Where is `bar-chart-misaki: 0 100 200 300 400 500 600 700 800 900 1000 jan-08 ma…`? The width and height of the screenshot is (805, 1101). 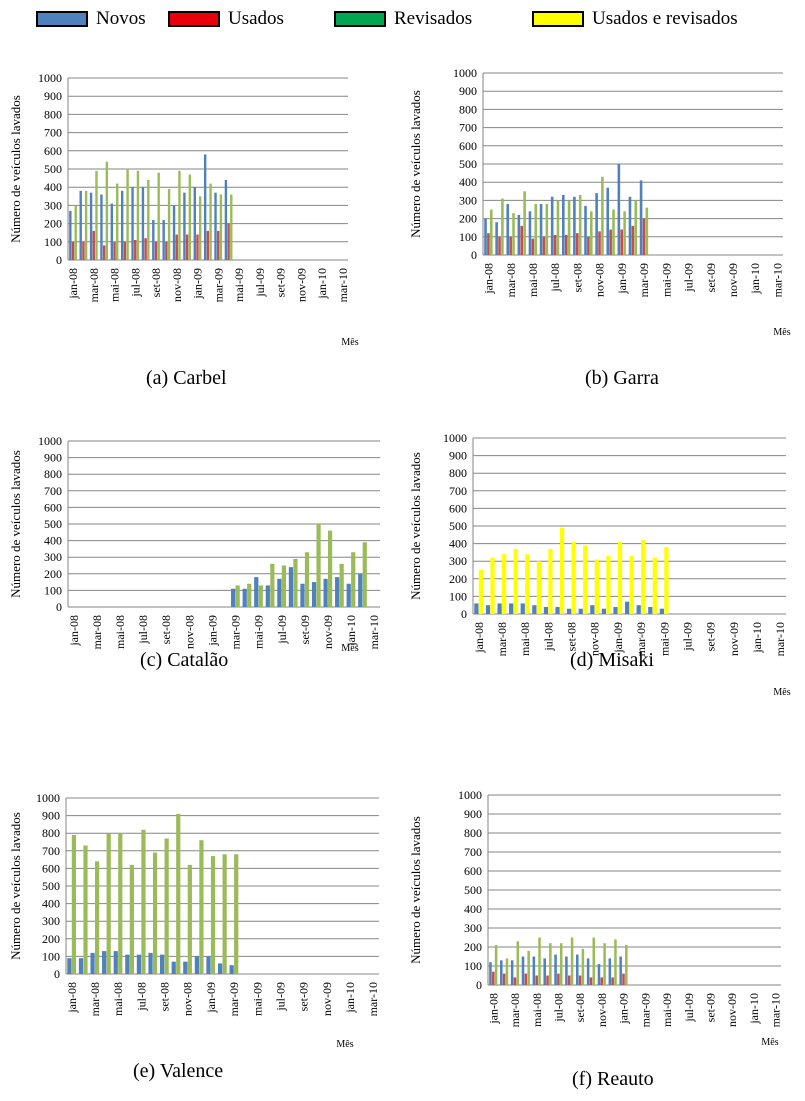
bar-chart-misaki: 0 100 200 300 400 500 600 700 800 900 1000 jan-08 ma… is located at coordinates (599, 564).